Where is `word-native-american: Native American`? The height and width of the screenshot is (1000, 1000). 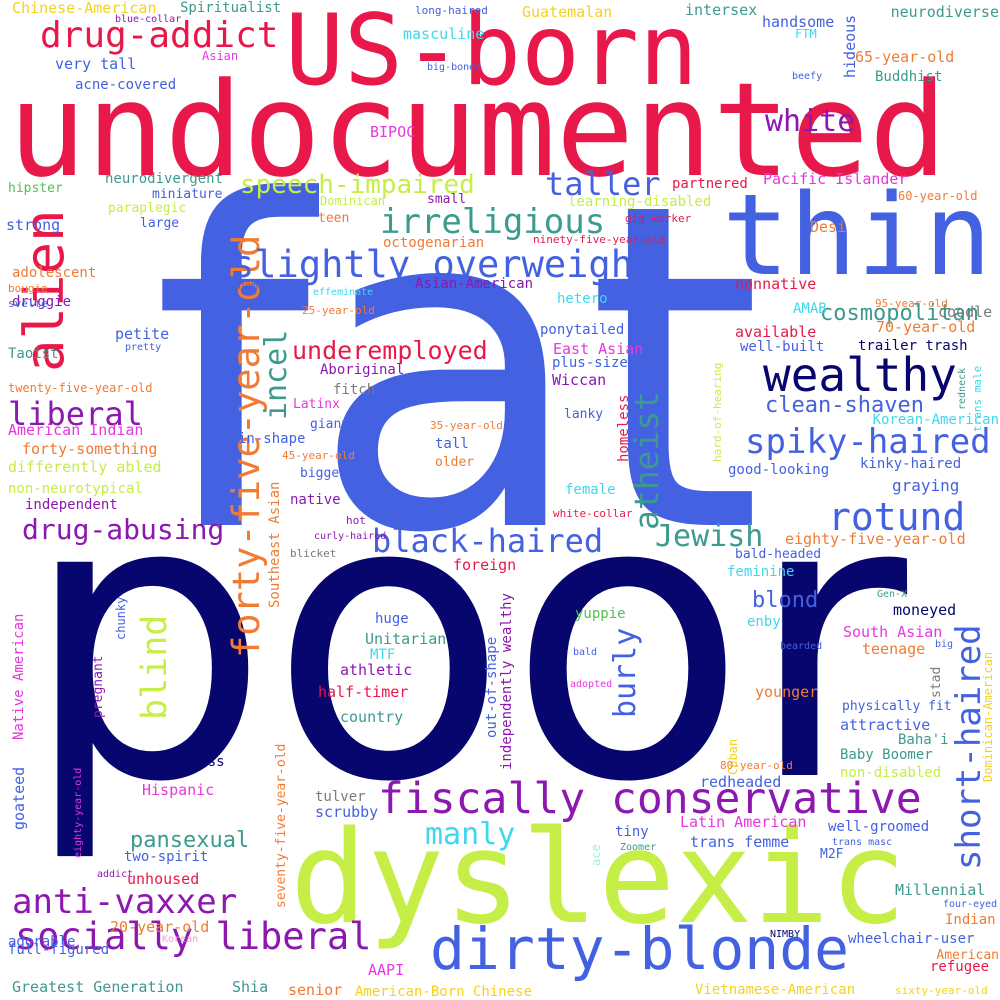 word-native-american: Native American is located at coordinates (19, 676).